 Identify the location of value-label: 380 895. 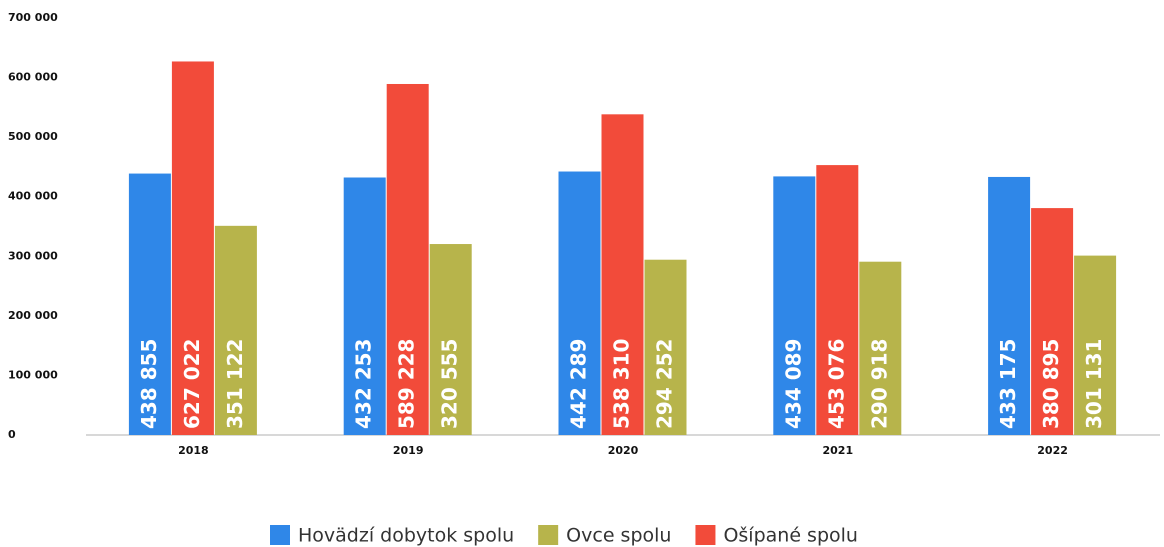
(1051, 384).